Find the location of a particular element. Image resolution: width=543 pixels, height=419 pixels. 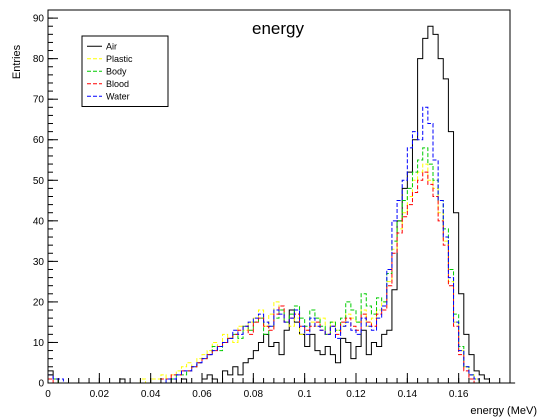

y-tick-label: 30 is located at coordinates (39, 262).